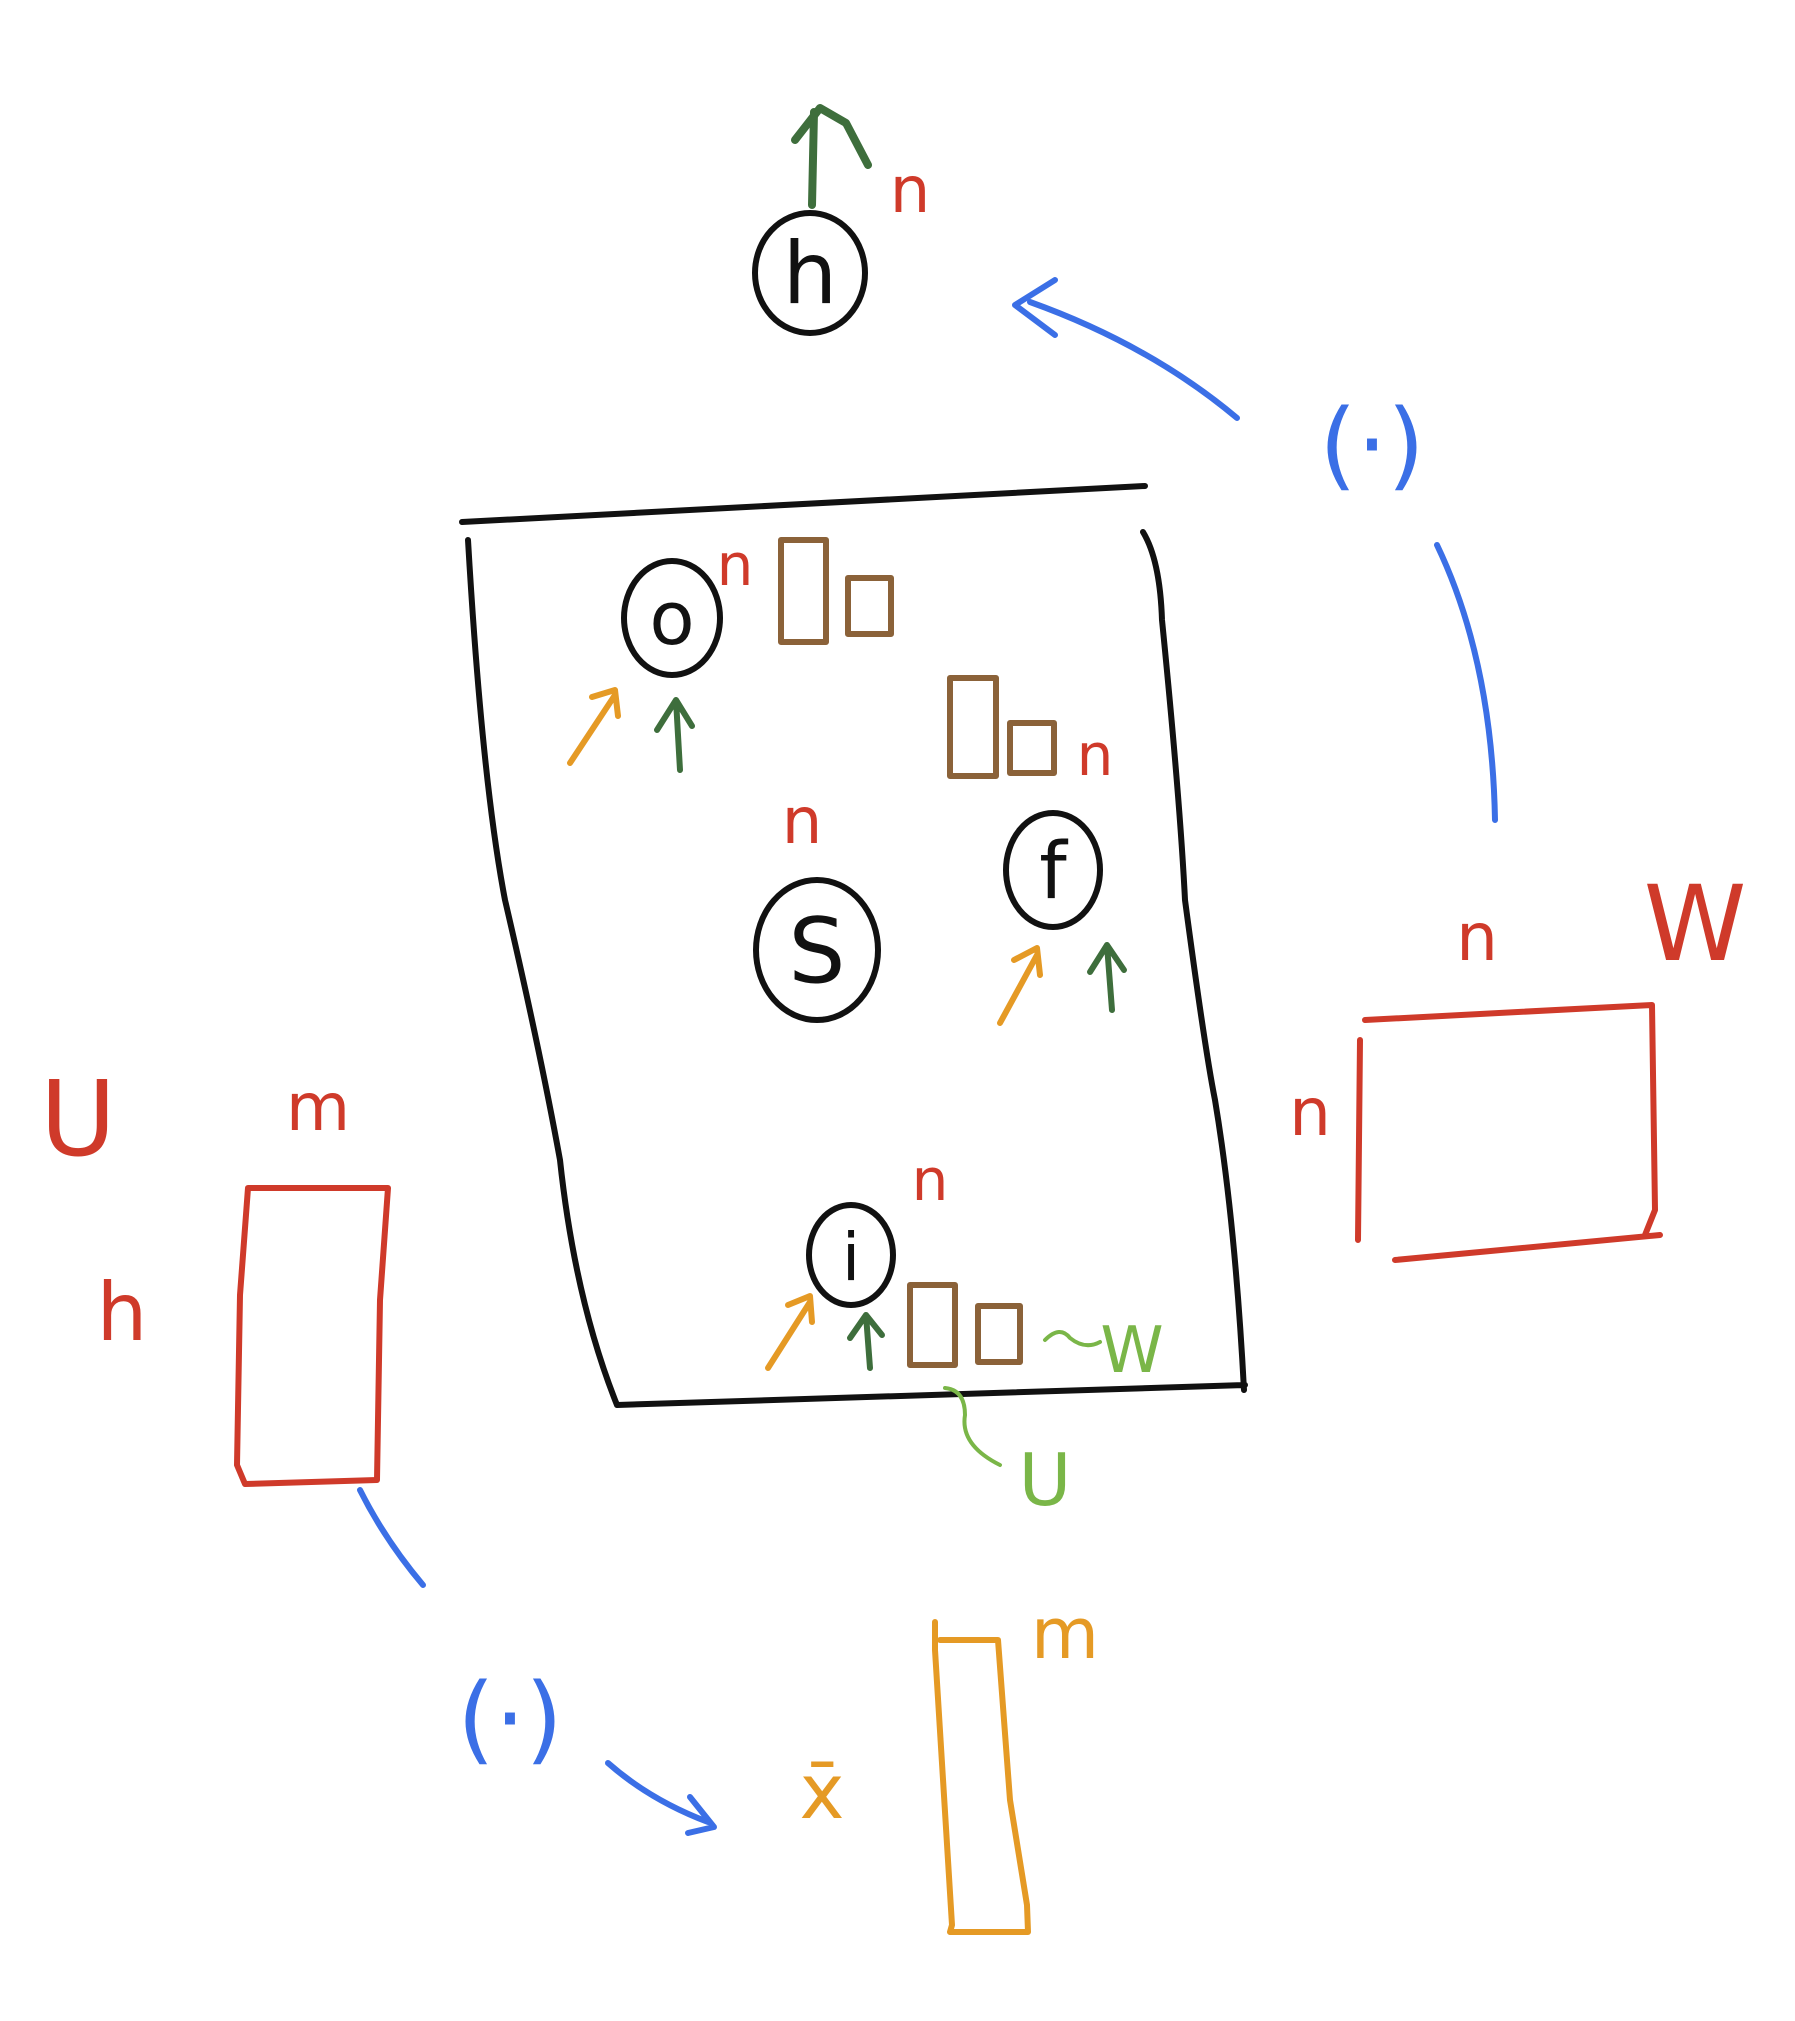 Image resolution: width=1795 pixels, height=2021 pixels. I want to click on output-node: h n, so click(841, 220).